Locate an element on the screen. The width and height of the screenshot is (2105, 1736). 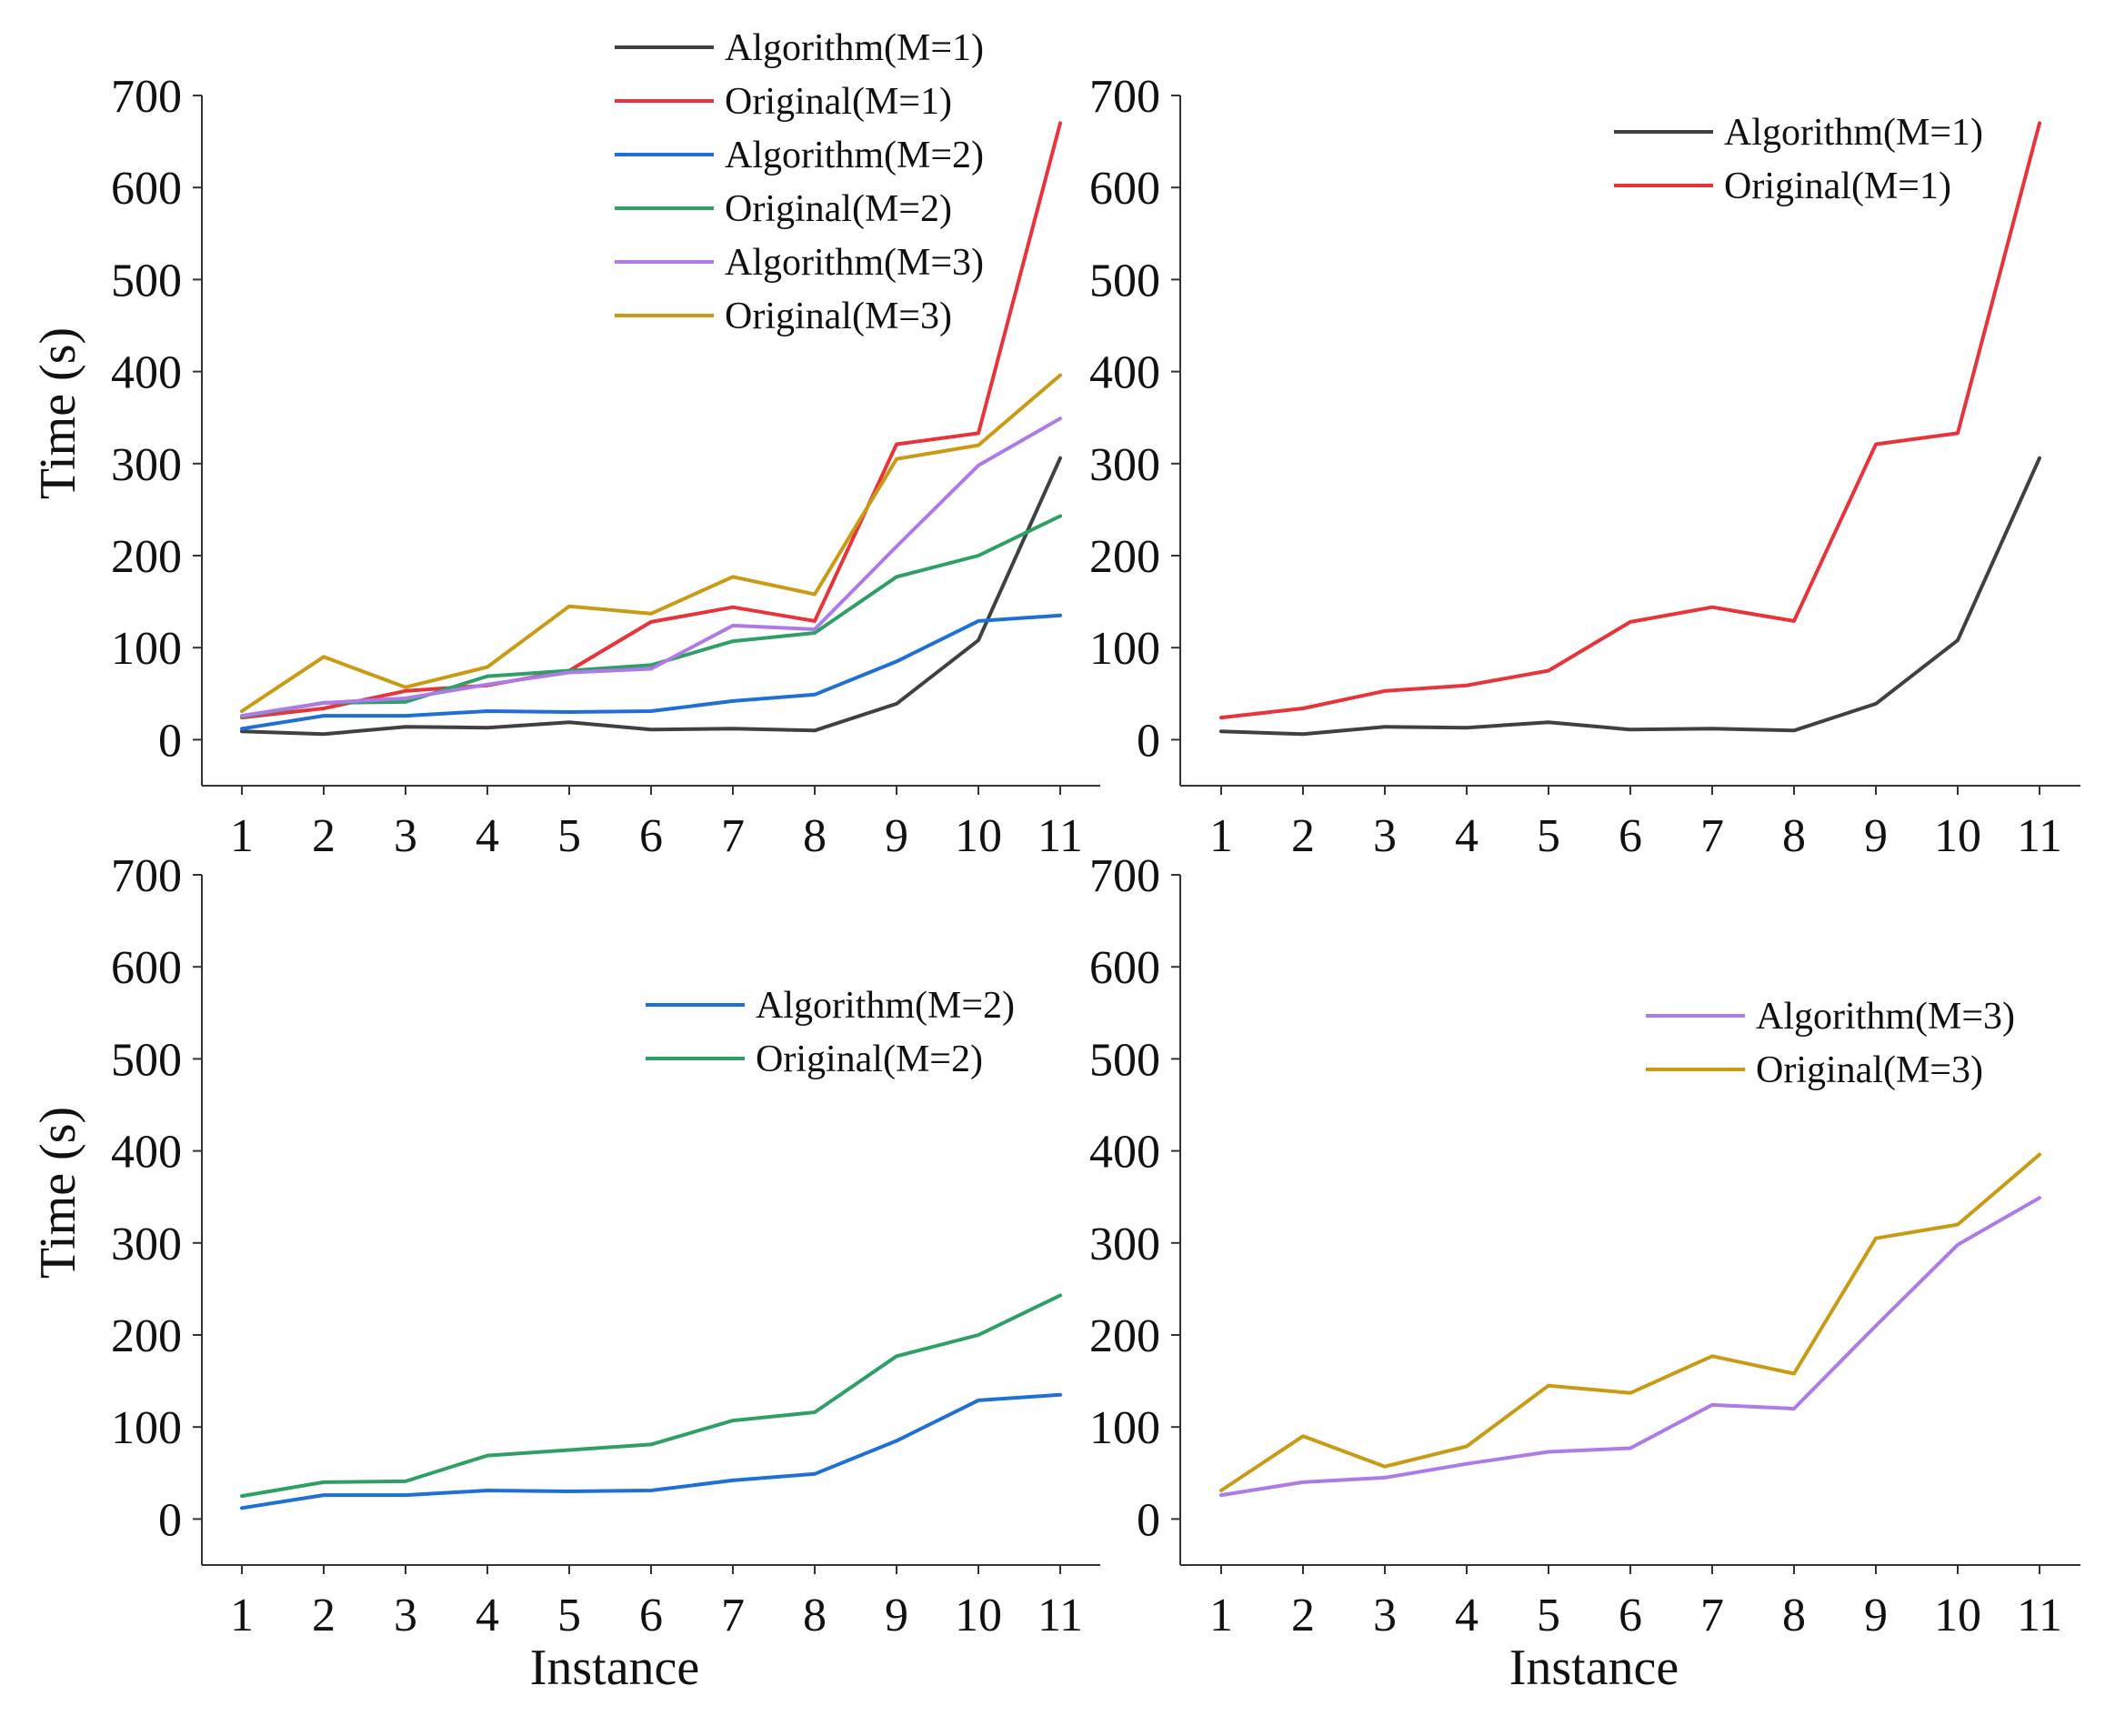
series-line-algorithmm1 is located at coordinates (651, 596).